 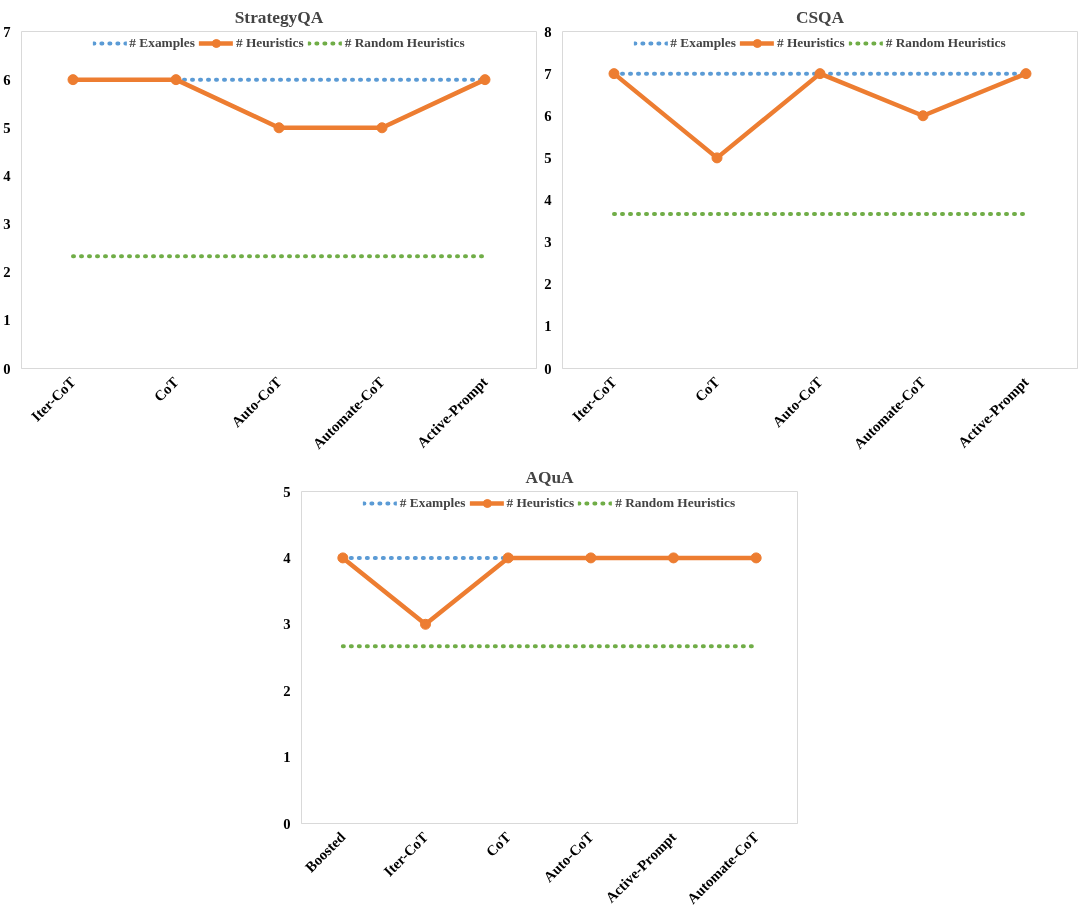 I want to click on y-tick-label: 8, so click(x=548, y=31).